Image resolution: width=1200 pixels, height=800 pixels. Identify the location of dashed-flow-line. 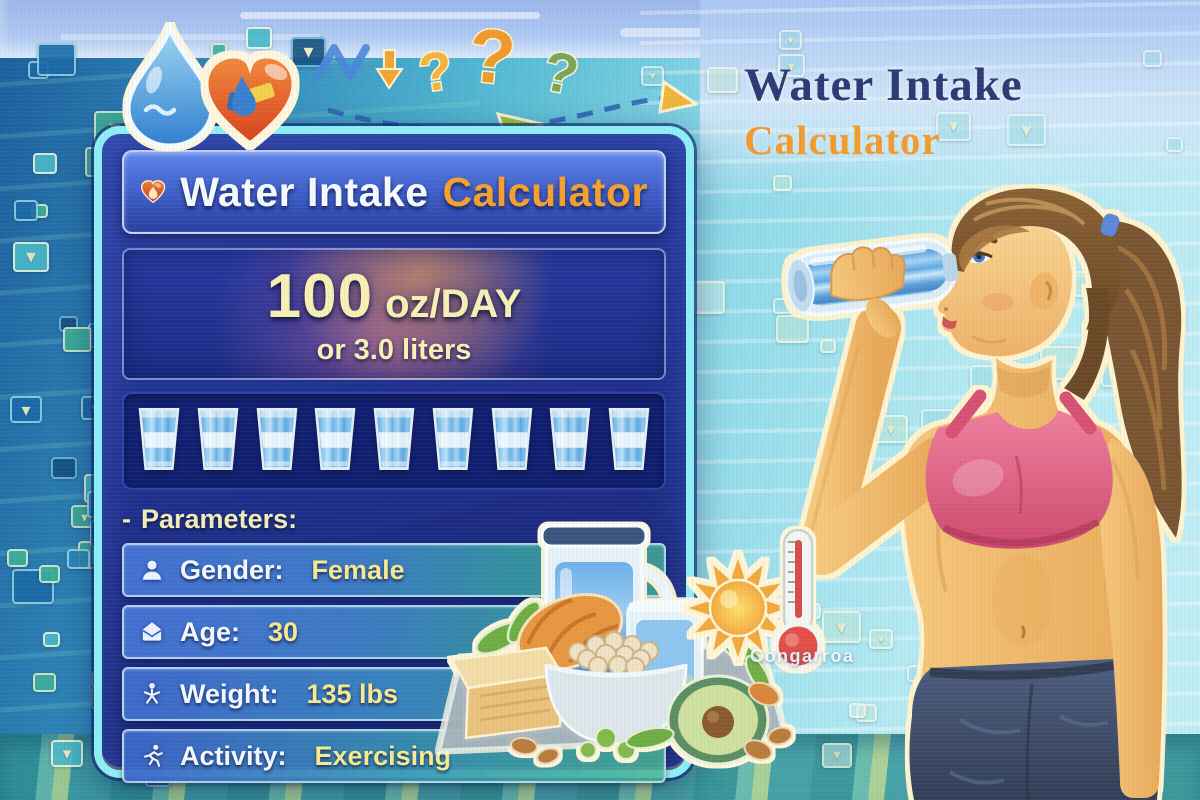
(506, 113).